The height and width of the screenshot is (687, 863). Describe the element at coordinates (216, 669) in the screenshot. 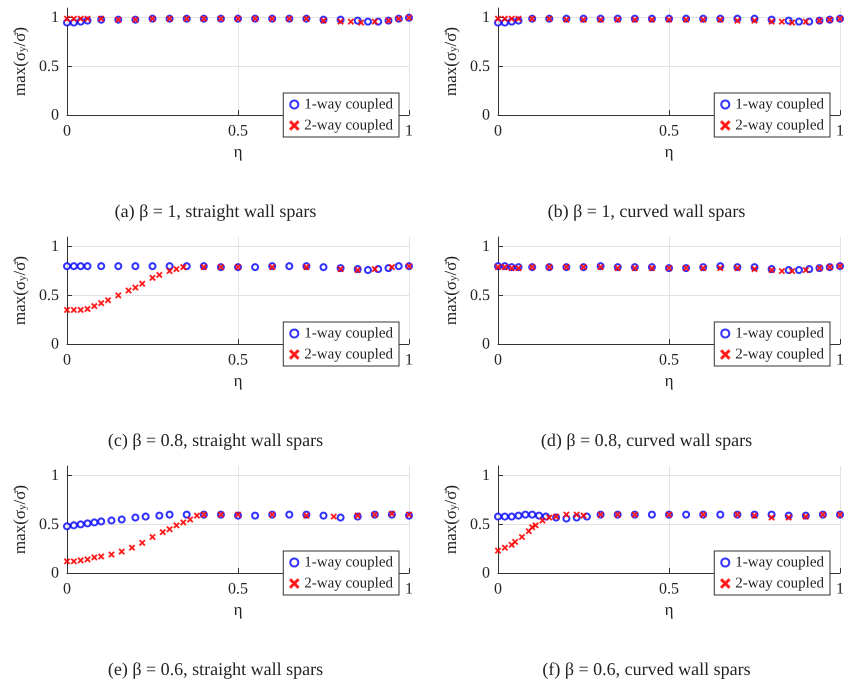

I see `text: (e) β = 0.6, straight wall spars` at that location.